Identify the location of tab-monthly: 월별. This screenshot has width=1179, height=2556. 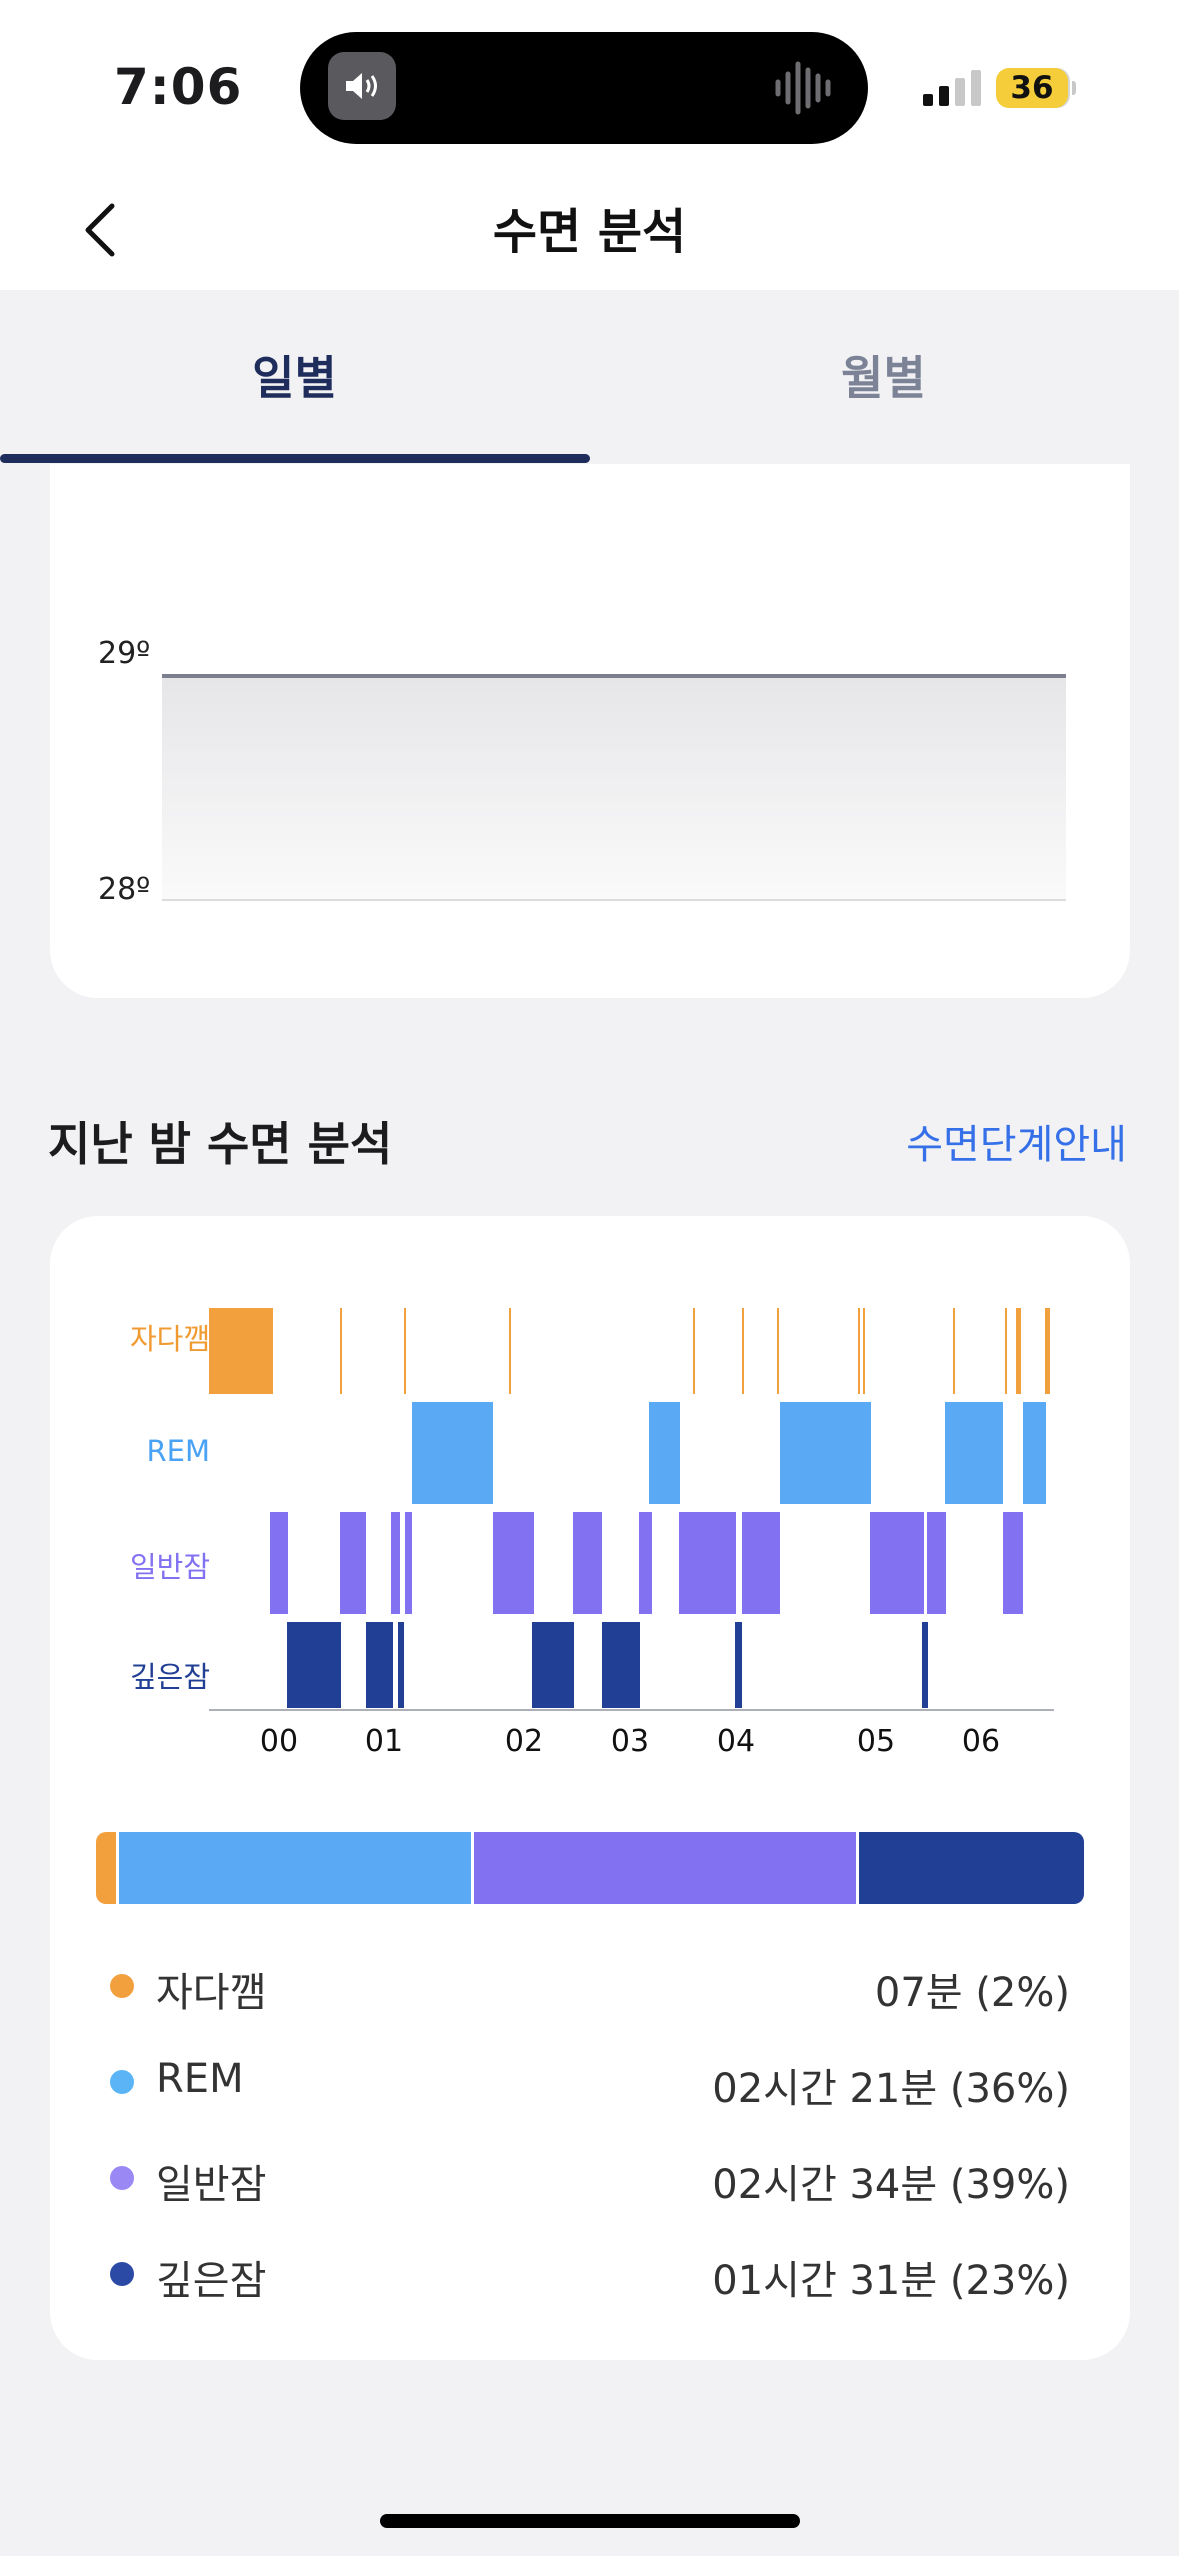
(883, 378).